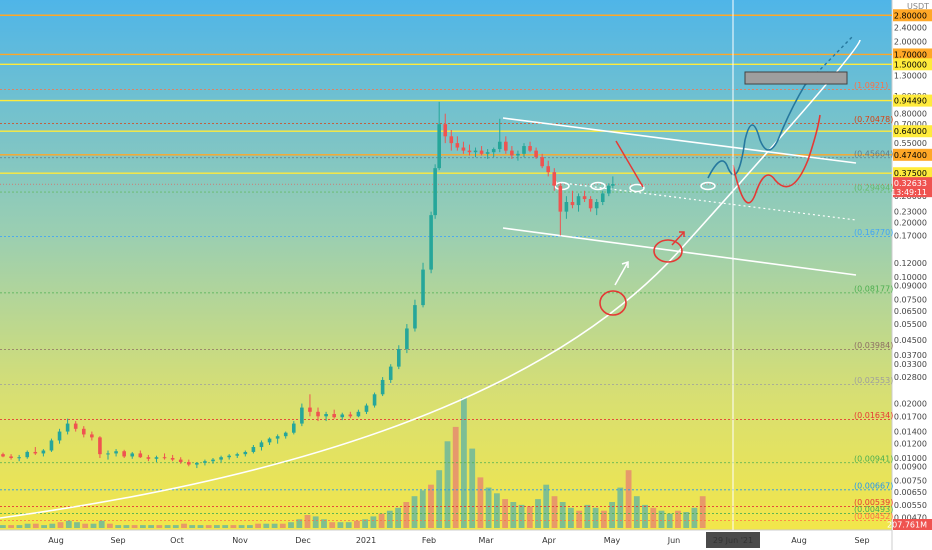 Image resolution: width=932 pixels, height=550 pixels. Describe the element at coordinates (674, 540) in the screenshot. I see `time-tick-label: Jun` at that location.